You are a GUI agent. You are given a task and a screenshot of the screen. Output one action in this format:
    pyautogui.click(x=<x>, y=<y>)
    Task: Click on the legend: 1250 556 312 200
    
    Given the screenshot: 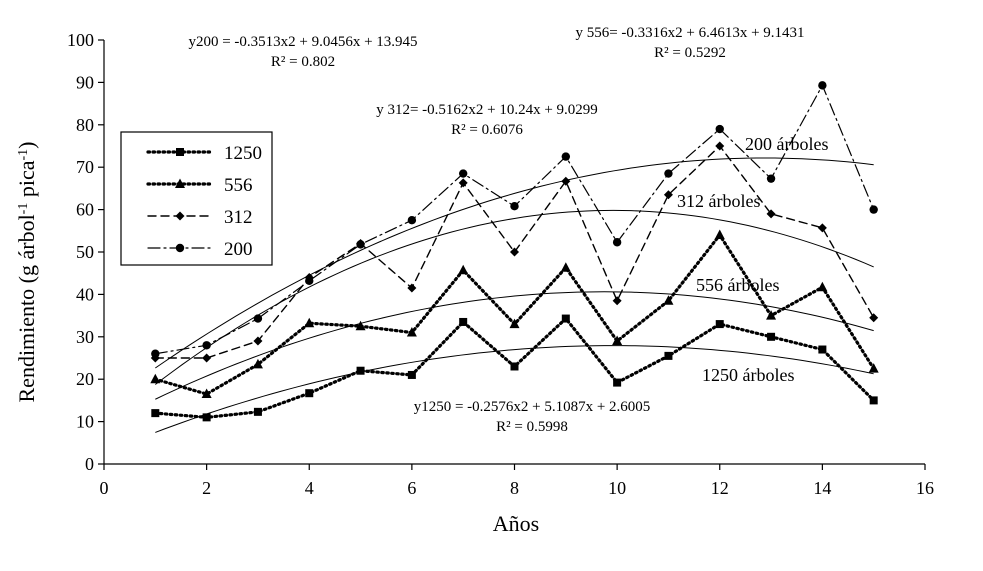 What is the action you would take?
    pyautogui.click(x=196, y=198)
    